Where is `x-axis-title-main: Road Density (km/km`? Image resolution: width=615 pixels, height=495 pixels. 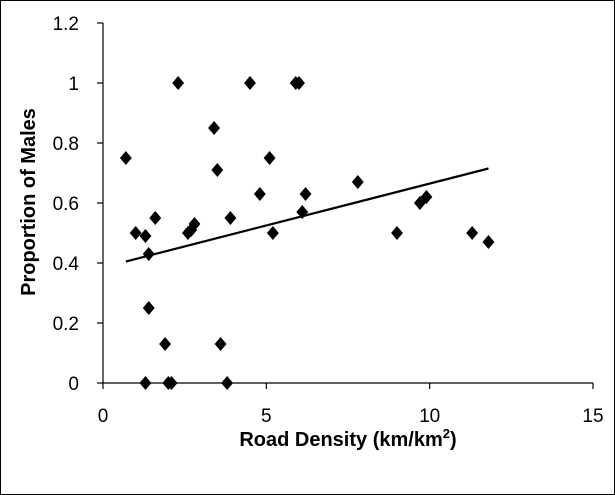
x-axis-title-main: Road Density (km/km is located at coordinates (340, 440).